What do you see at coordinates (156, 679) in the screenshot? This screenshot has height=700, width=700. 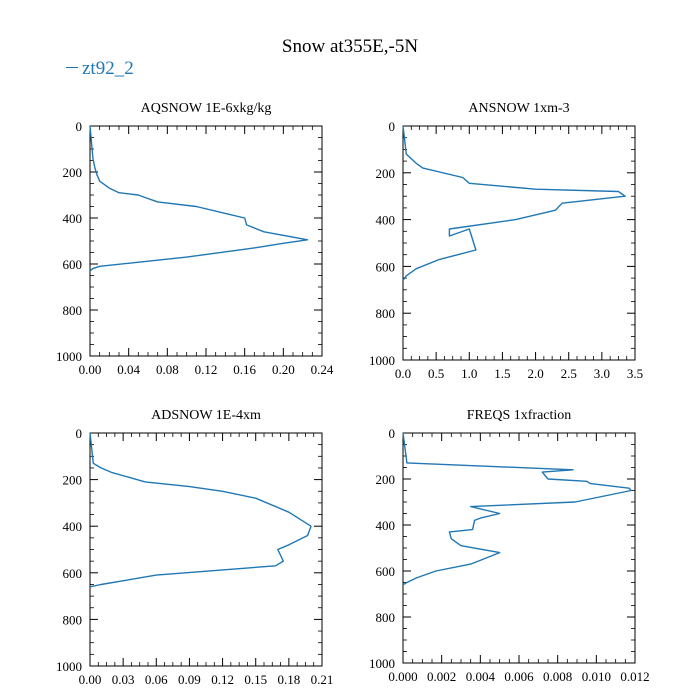 I see `x-tick-label: 0.06` at bounding box center [156, 679].